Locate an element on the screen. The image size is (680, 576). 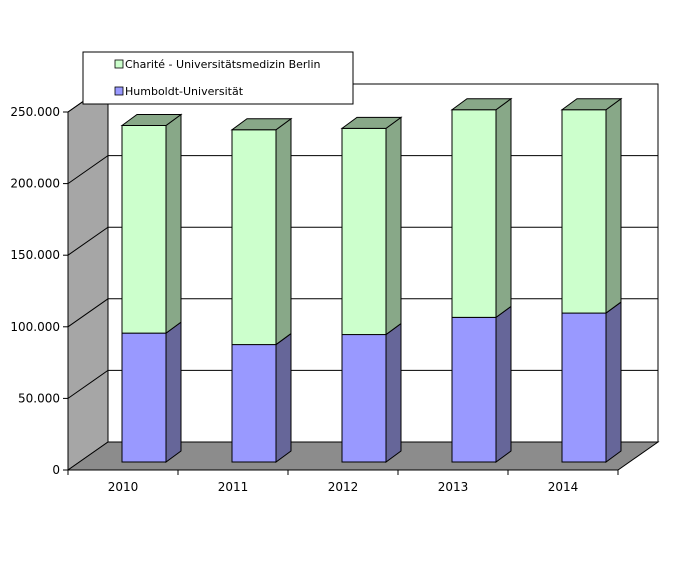
x-tick-label: 2012 is located at coordinates (343, 487).